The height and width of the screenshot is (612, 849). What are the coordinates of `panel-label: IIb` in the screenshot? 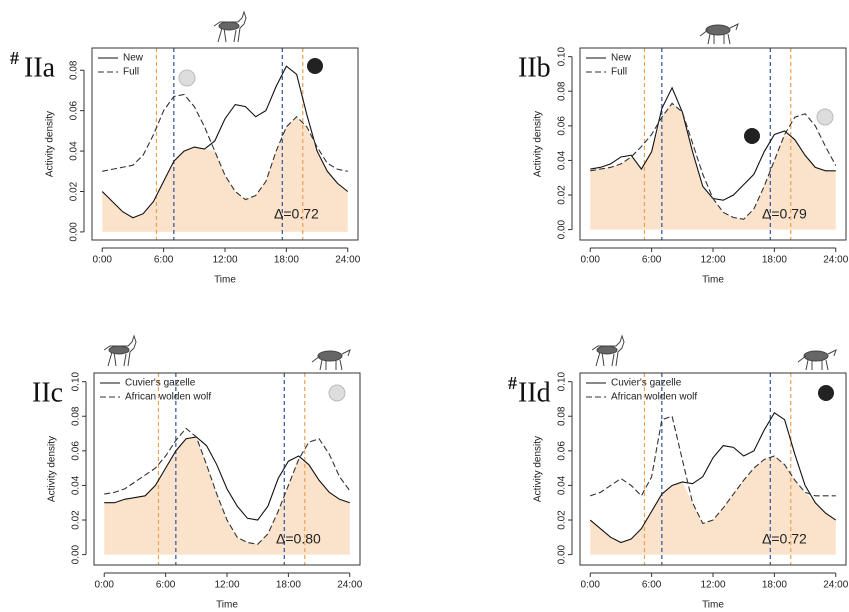 It's located at (534, 67).